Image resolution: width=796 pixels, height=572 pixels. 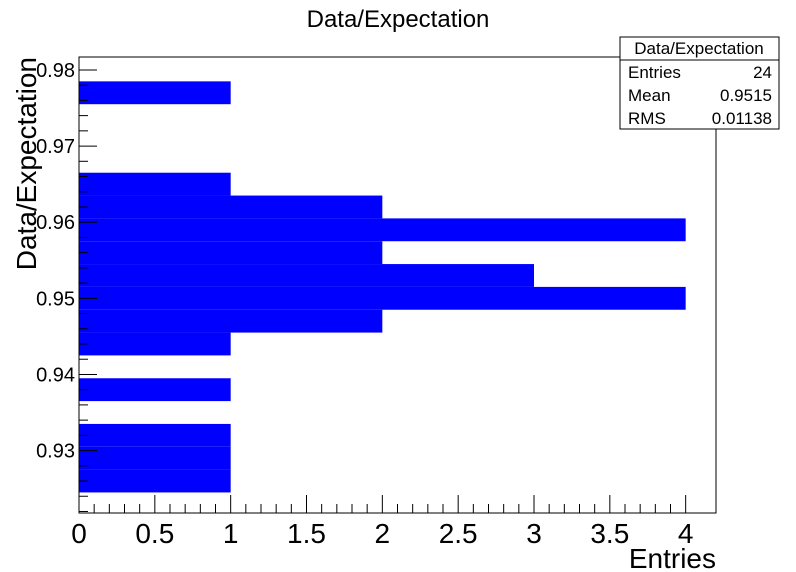 I want to click on x-tick-label: 2.5, so click(x=458, y=533).